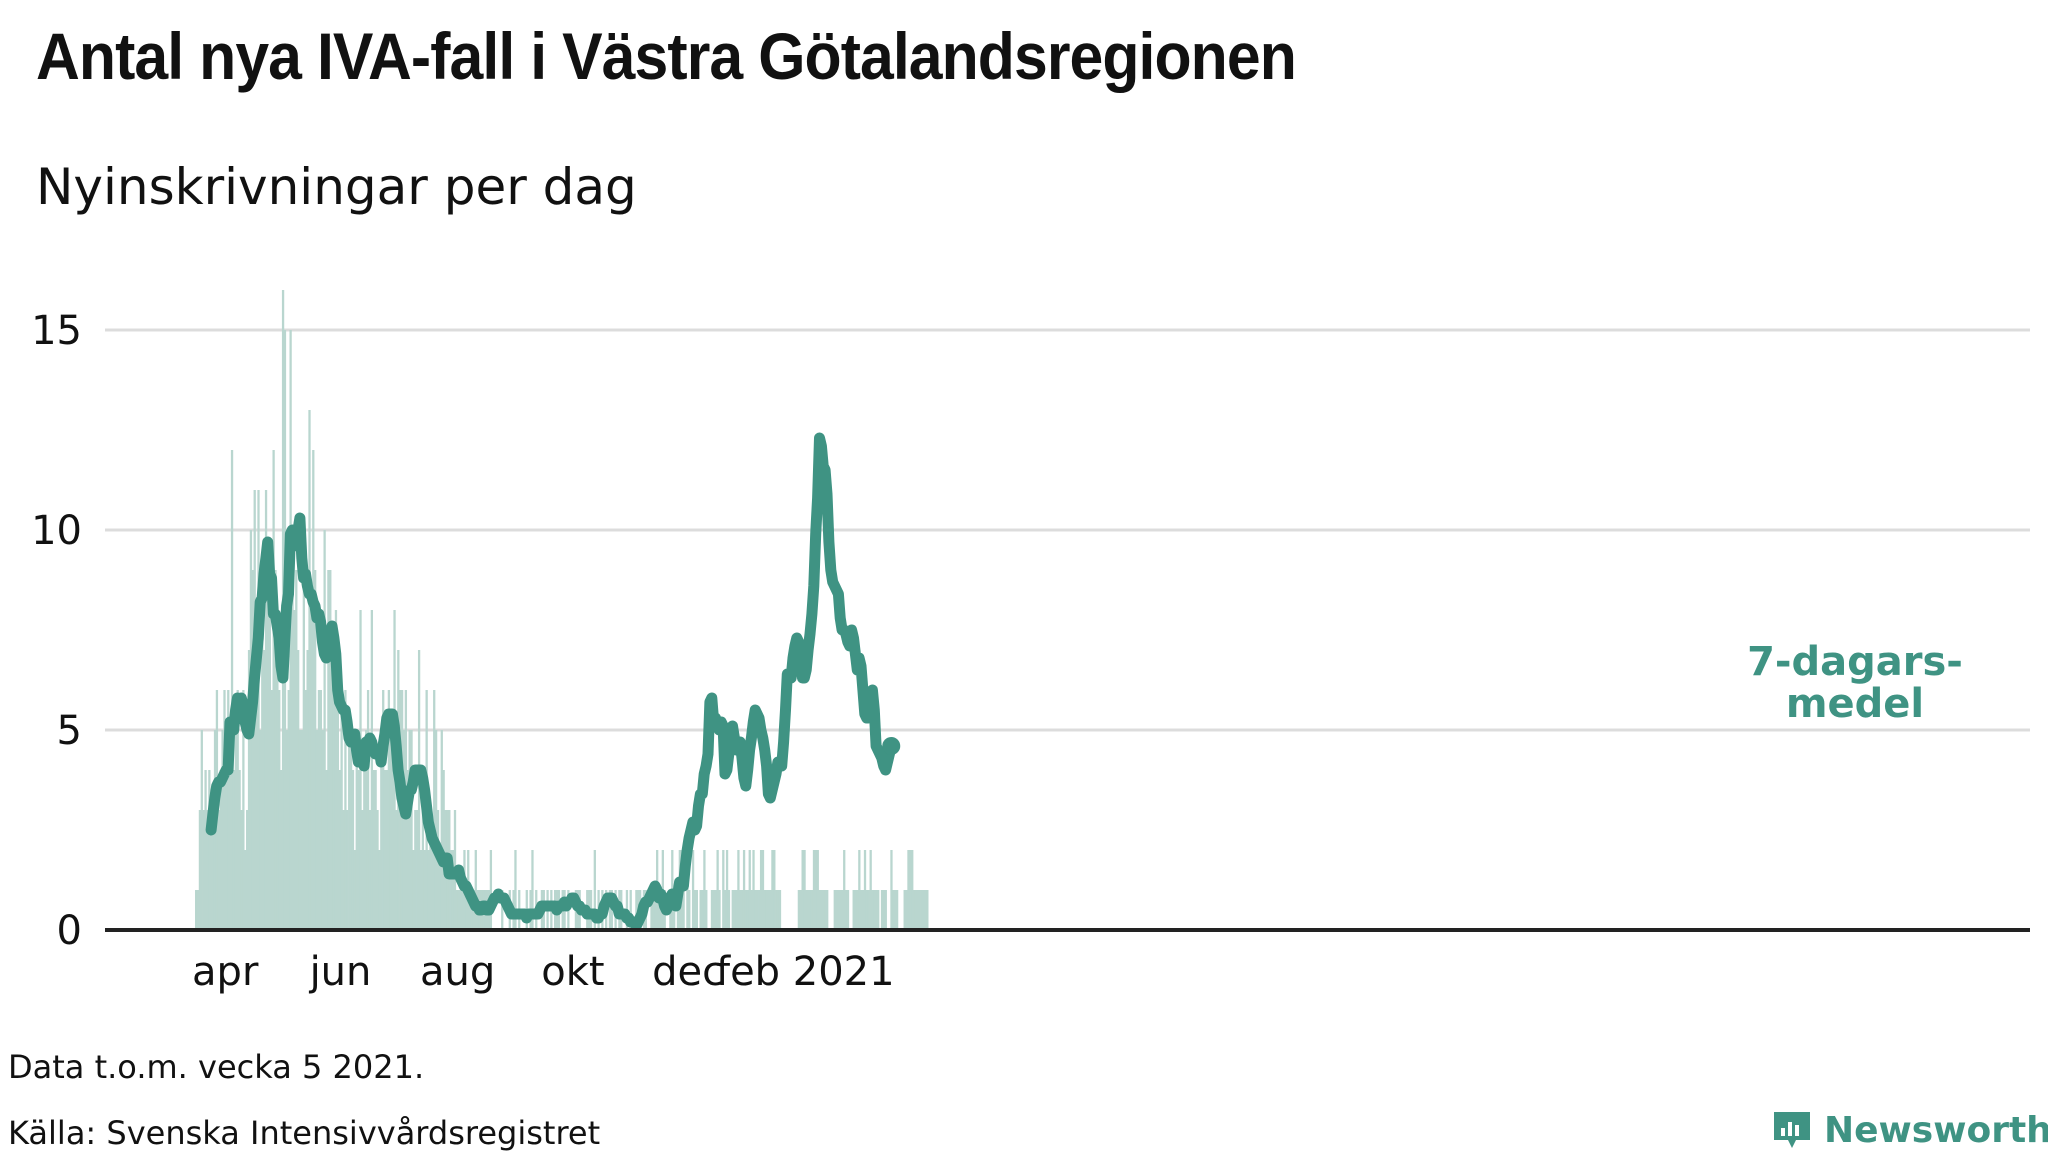  What do you see at coordinates (1936, 1130) in the screenshot?
I see `brand-name: Newsworthy` at bounding box center [1936, 1130].